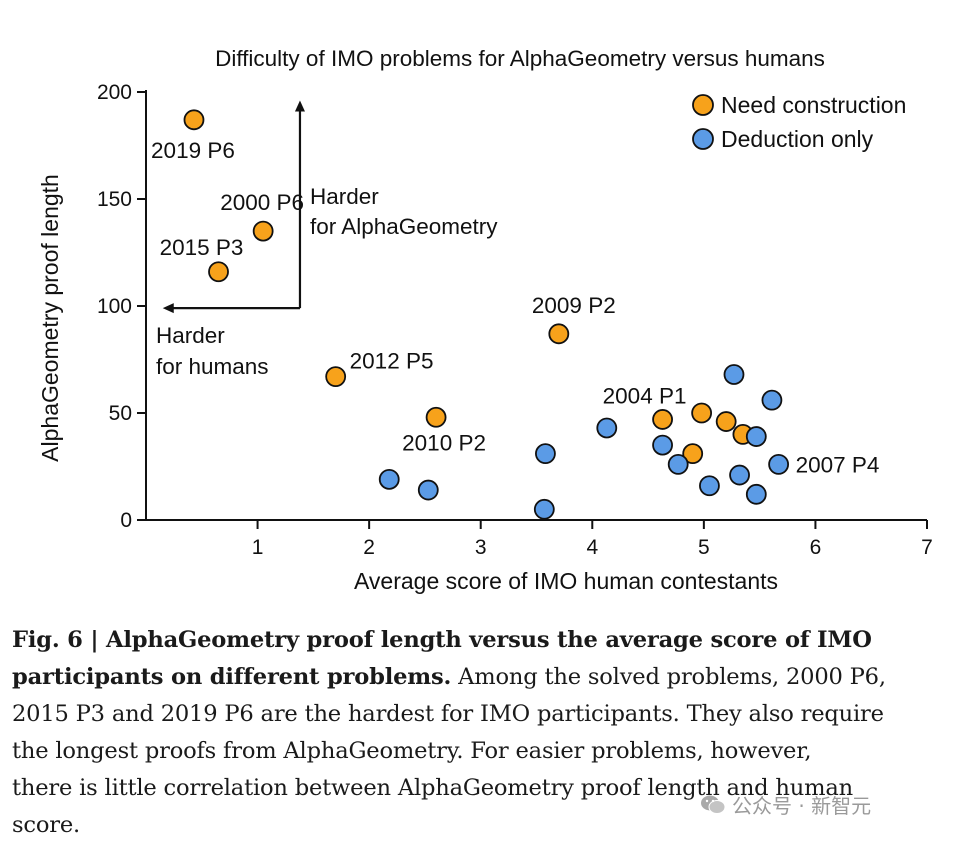  Describe the element at coordinates (344, 196) in the screenshot. I see `vertical-arrow-label: Harder` at that location.